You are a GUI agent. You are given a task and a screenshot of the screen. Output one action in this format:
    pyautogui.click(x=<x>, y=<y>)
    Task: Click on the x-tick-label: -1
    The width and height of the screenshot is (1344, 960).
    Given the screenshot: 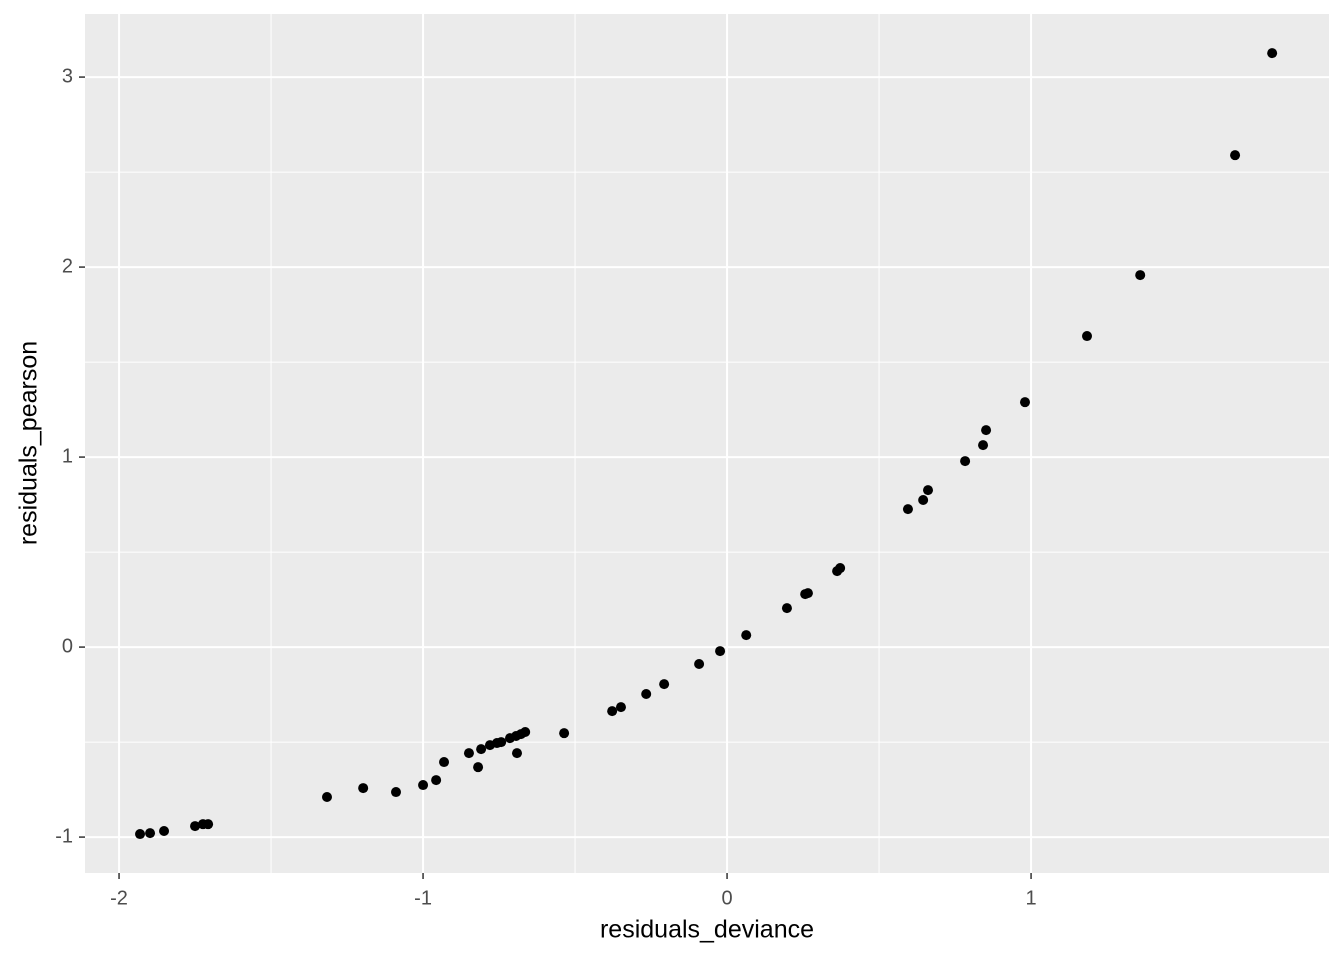 What is the action you would take?
    pyautogui.click(x=423, y=898)
    